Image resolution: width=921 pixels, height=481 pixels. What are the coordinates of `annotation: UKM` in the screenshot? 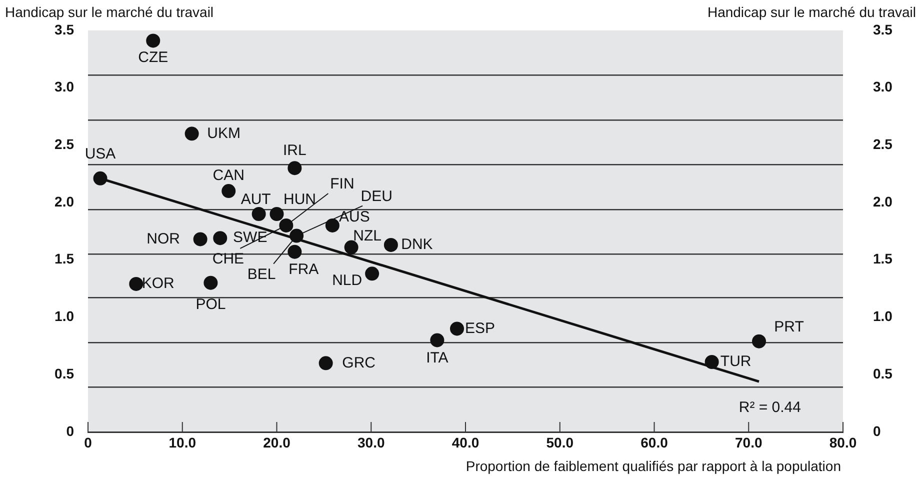 It's located at (223, 133).